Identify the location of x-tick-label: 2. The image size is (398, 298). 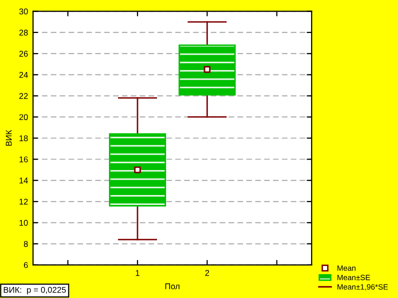
(207, 273).